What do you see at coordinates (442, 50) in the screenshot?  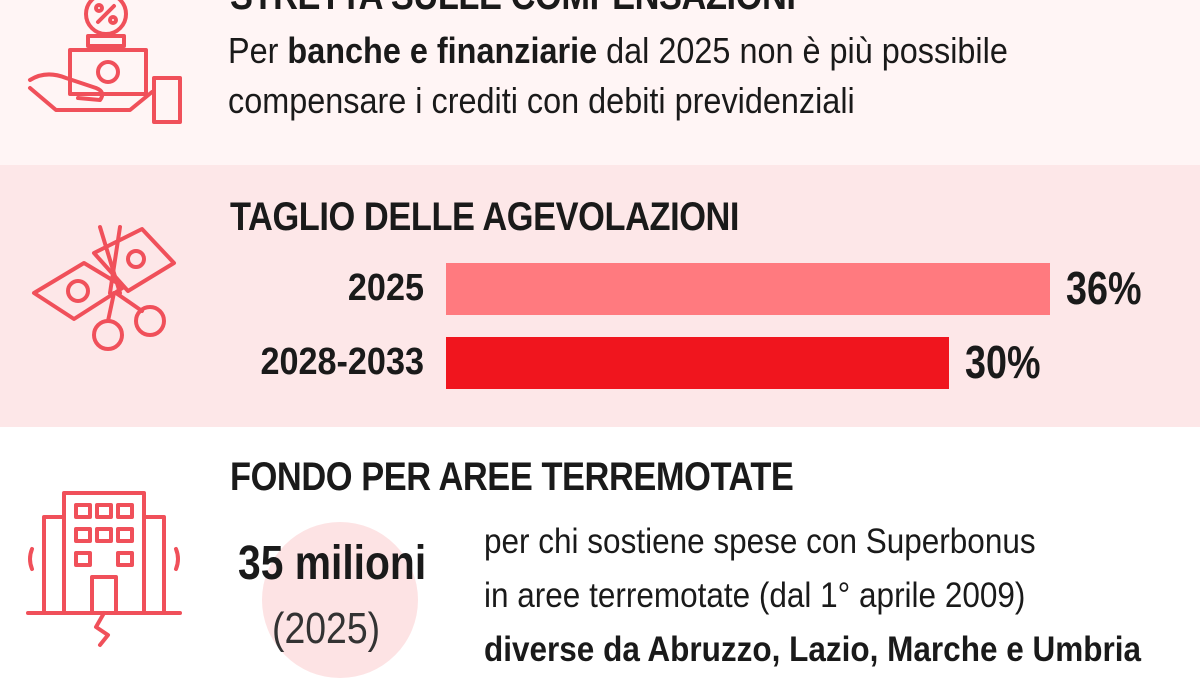 I see `compensazioni-bold: banche e finanziarie` at bounding box center [442, 50].